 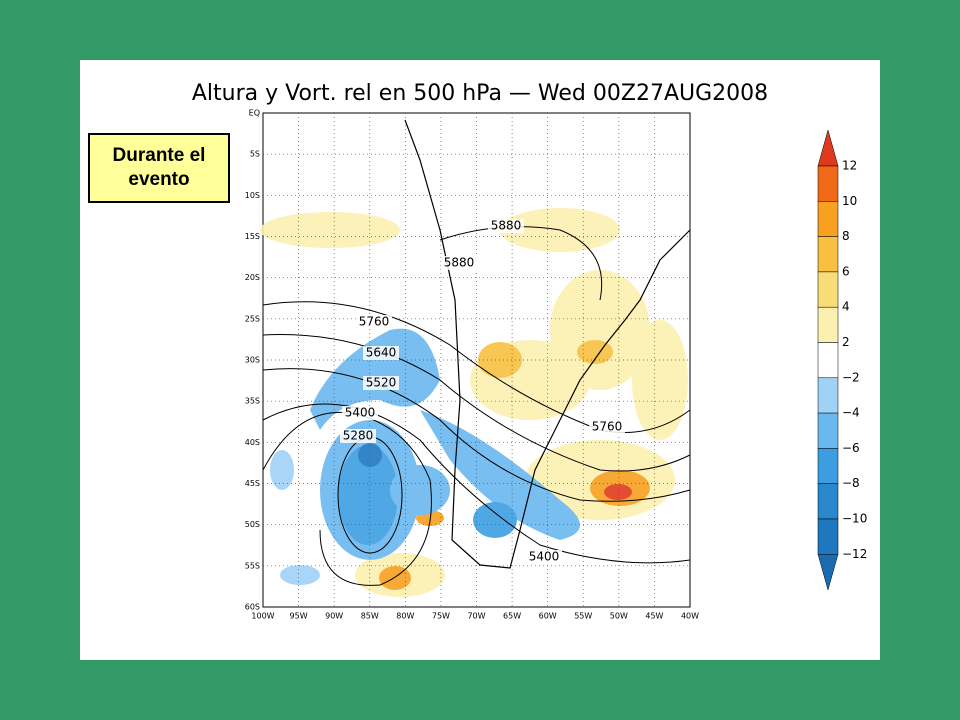 What do you see at coordinates (405, 616) in the screenshot?
I see `lon-label: 80W` at bounding box center [405, 616].